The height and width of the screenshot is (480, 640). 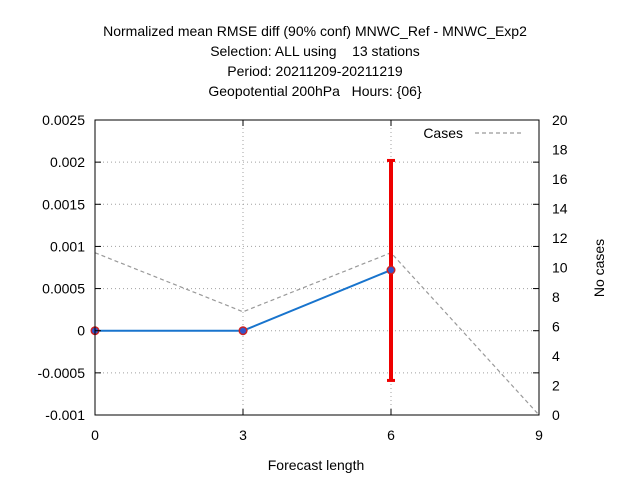 What do you see at coordinates (472, 133) in the screenshot?
I see `legend: Cases` at bounding box center [472, 133].